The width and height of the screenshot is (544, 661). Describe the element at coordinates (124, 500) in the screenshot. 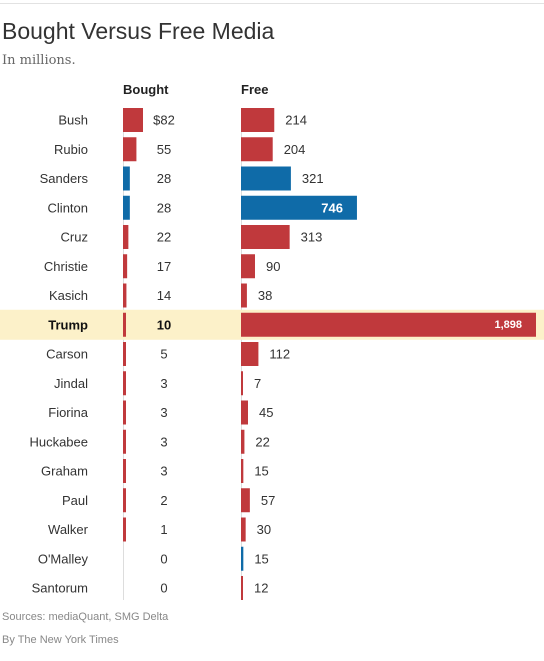

I see `bought-bar-paul` at that location.